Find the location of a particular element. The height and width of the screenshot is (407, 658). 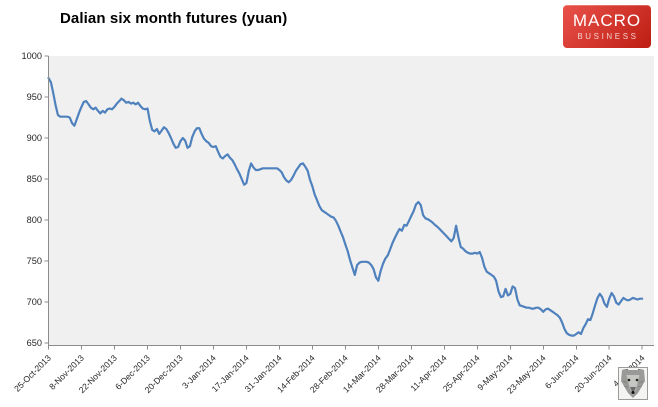

wolf-icon-drawing is located at coordinates (633, 383).